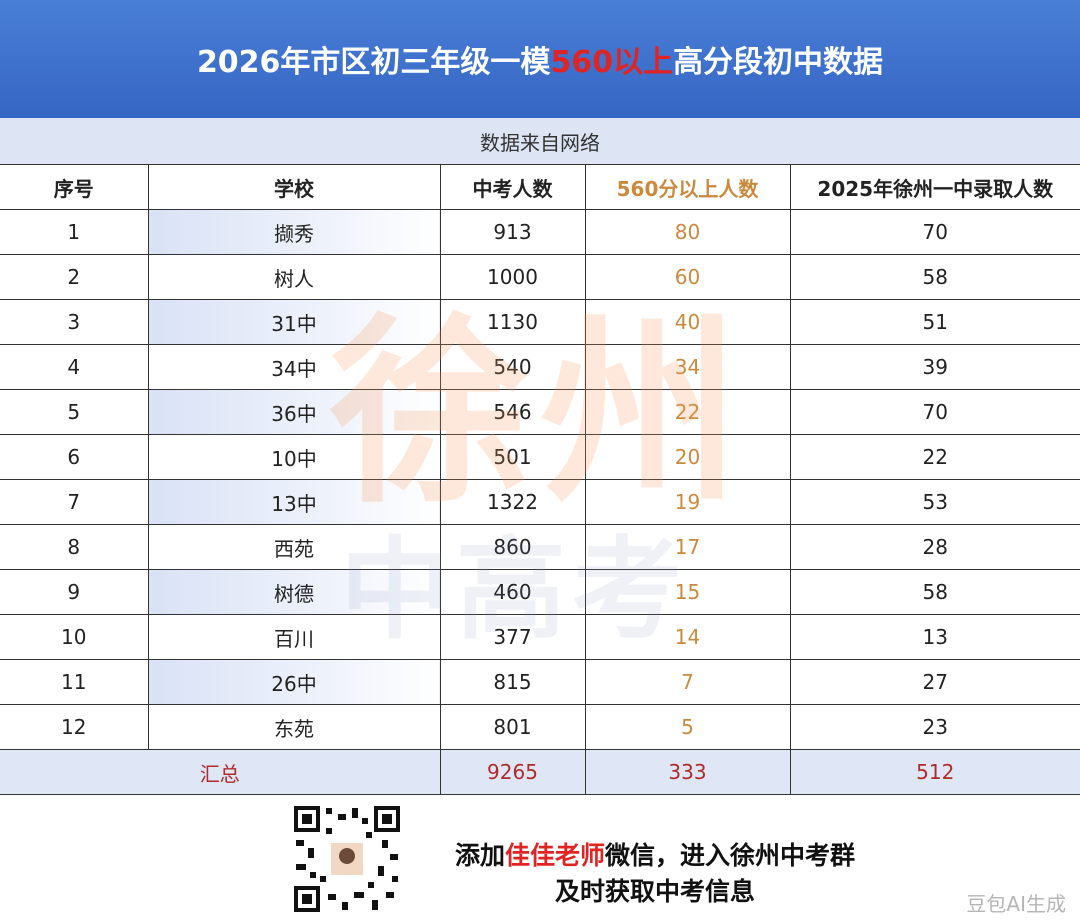 This screenshot has width=1080, height=923. I want to click on table-row: 12 东苑 801 5 23, so click(540, 727).